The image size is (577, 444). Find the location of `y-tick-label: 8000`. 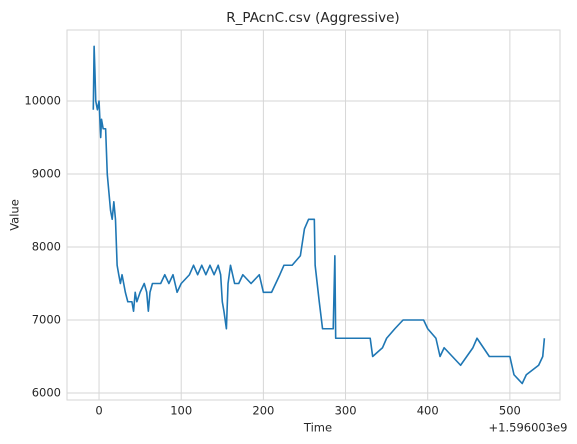

y-tick-label: 8000 is located at coordinates (46, 247).